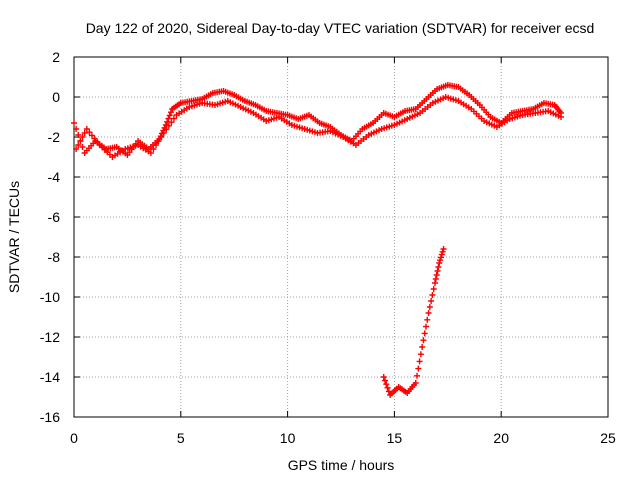  What do you see at coordinates (54, 177) in the screenshot?
I see `y-tick-label: -4` at bounding box center [54, 177].